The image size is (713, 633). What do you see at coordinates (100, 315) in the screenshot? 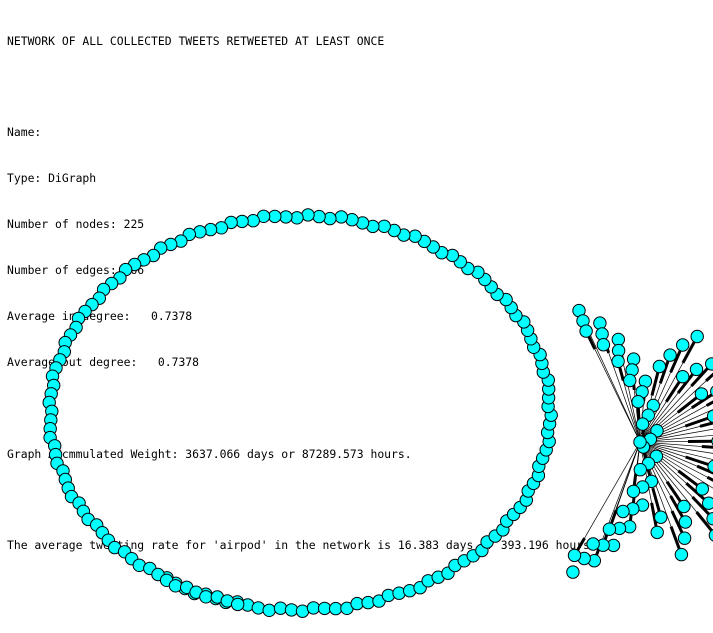
I see `average-in-degree: Average in degree: 0.7378` at bounding box center [100, 315].